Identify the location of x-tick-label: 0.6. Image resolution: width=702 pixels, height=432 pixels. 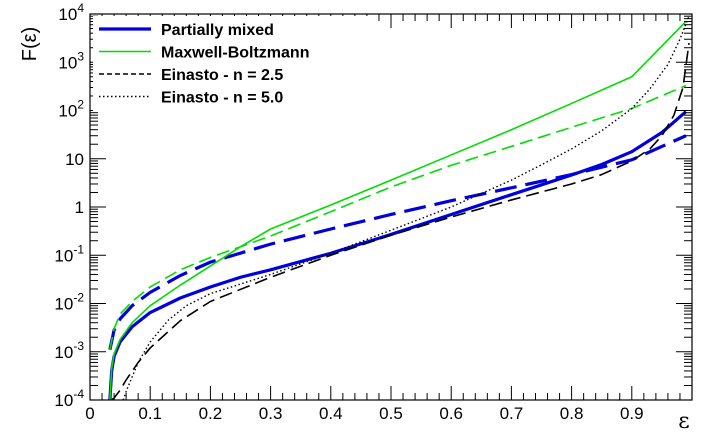
(451, 413).